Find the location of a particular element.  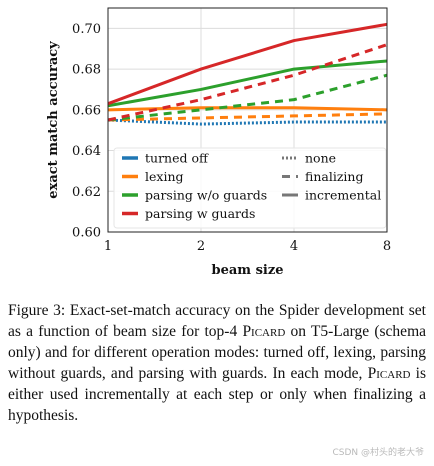

y-tick-label: 0.64 is located at coordinates (86, 151).